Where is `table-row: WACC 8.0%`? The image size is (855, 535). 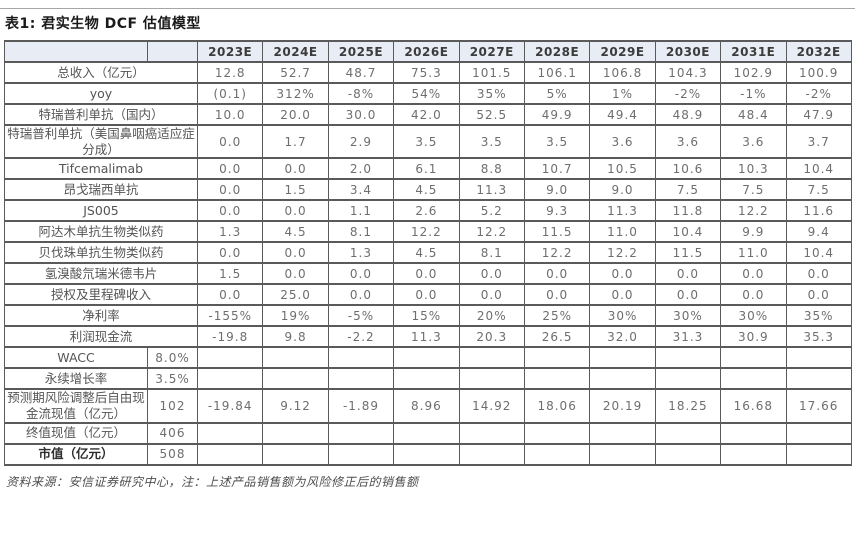 table-row: WACC 8.0% is located at coordinates (428, 358).